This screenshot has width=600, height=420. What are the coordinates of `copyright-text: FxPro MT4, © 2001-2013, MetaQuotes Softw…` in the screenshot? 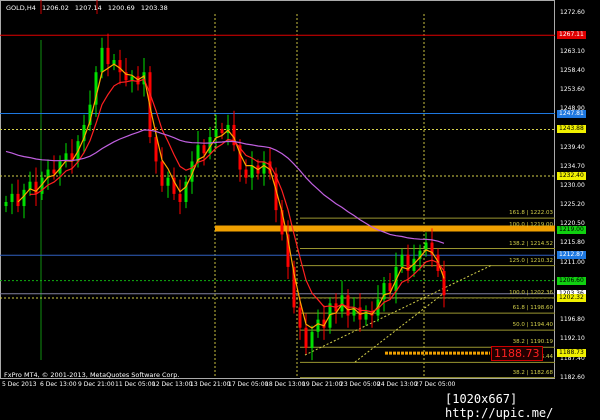 It's located at (92, 375).